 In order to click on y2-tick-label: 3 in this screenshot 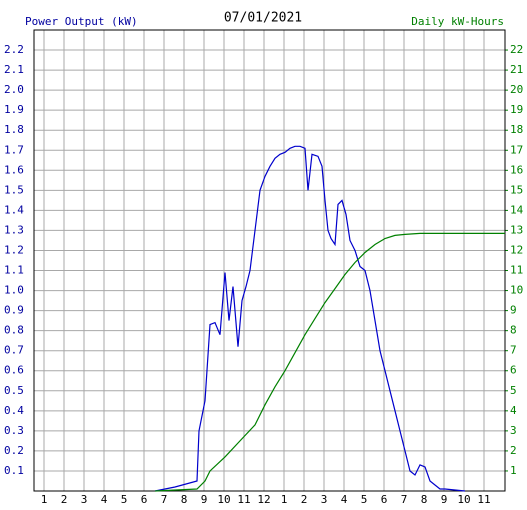, I will do `click(513, 430)`.